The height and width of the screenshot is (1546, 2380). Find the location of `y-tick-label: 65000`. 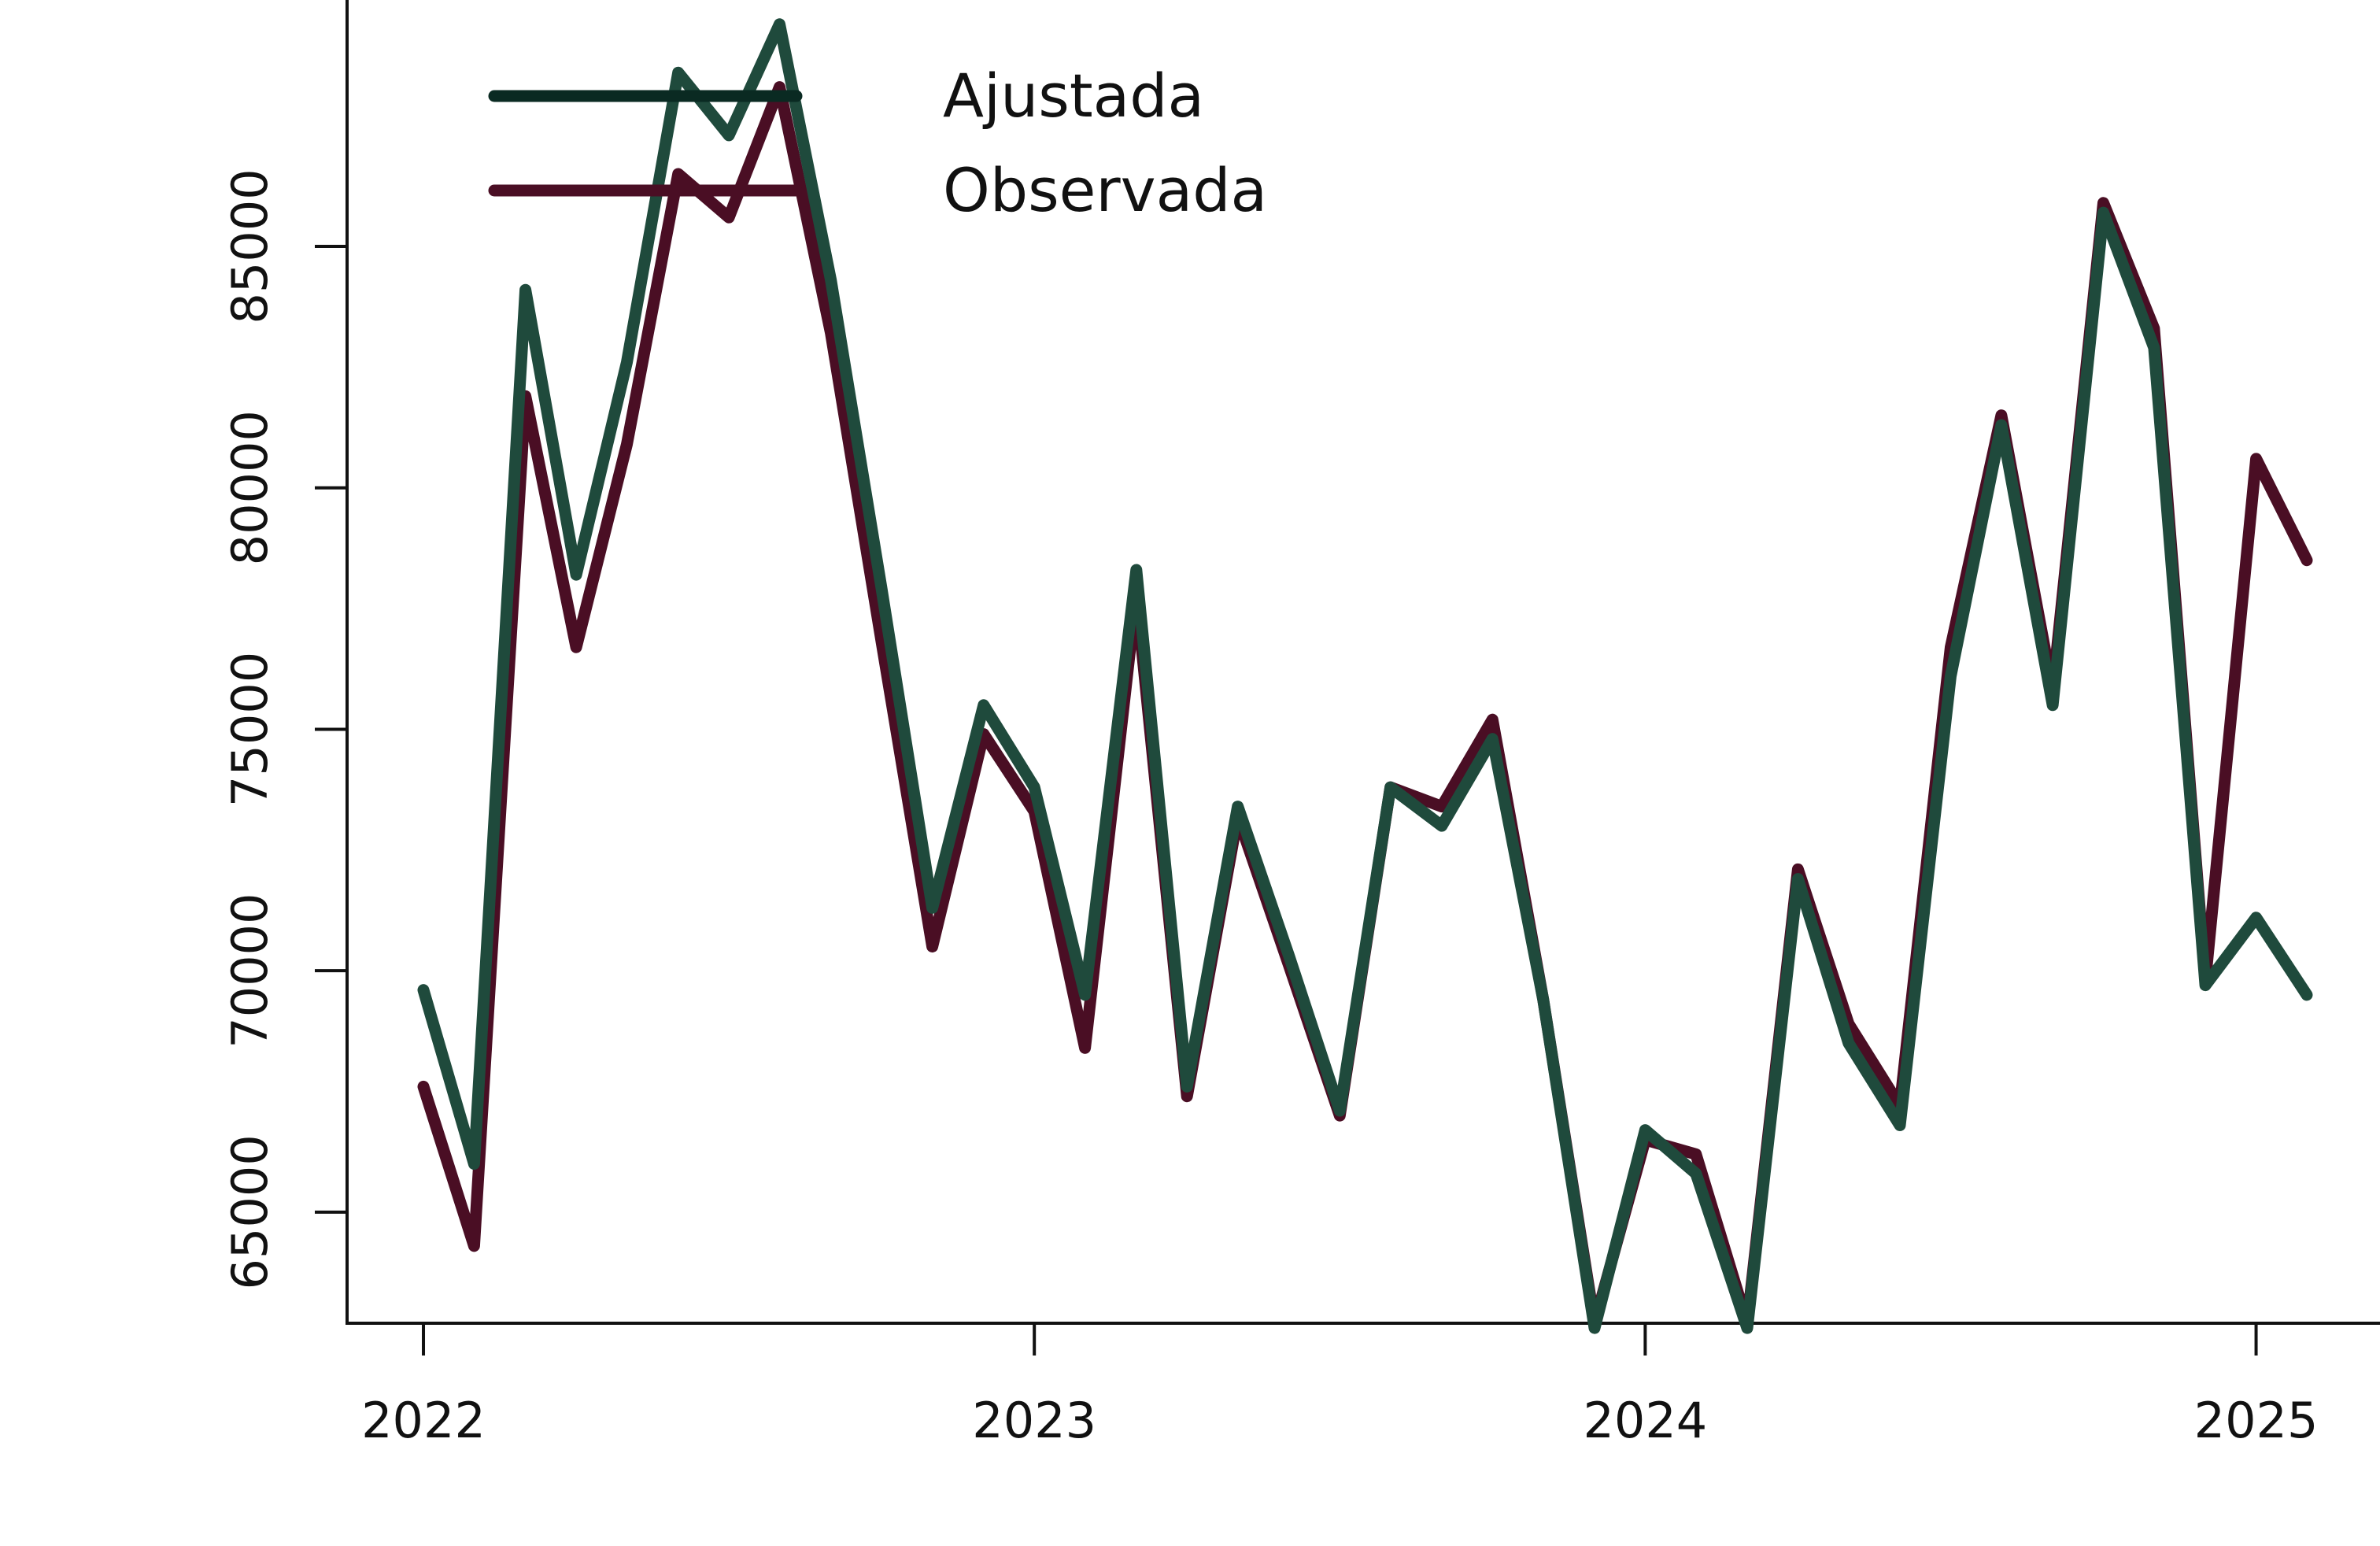

y-tick-label: 65000 is located at coordinates (250, 1211).